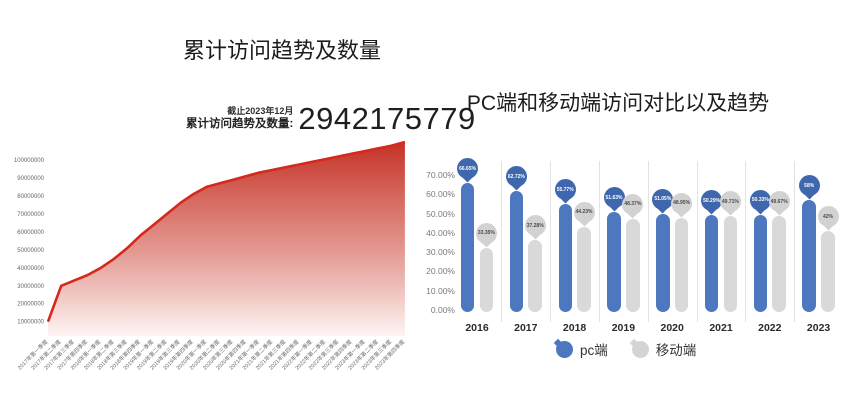 This screenshot has height=411, width=852. Describe the element at coordinates (30, 197) in the screenshot. I see `left-y-axis-label: 80000000` at that location.